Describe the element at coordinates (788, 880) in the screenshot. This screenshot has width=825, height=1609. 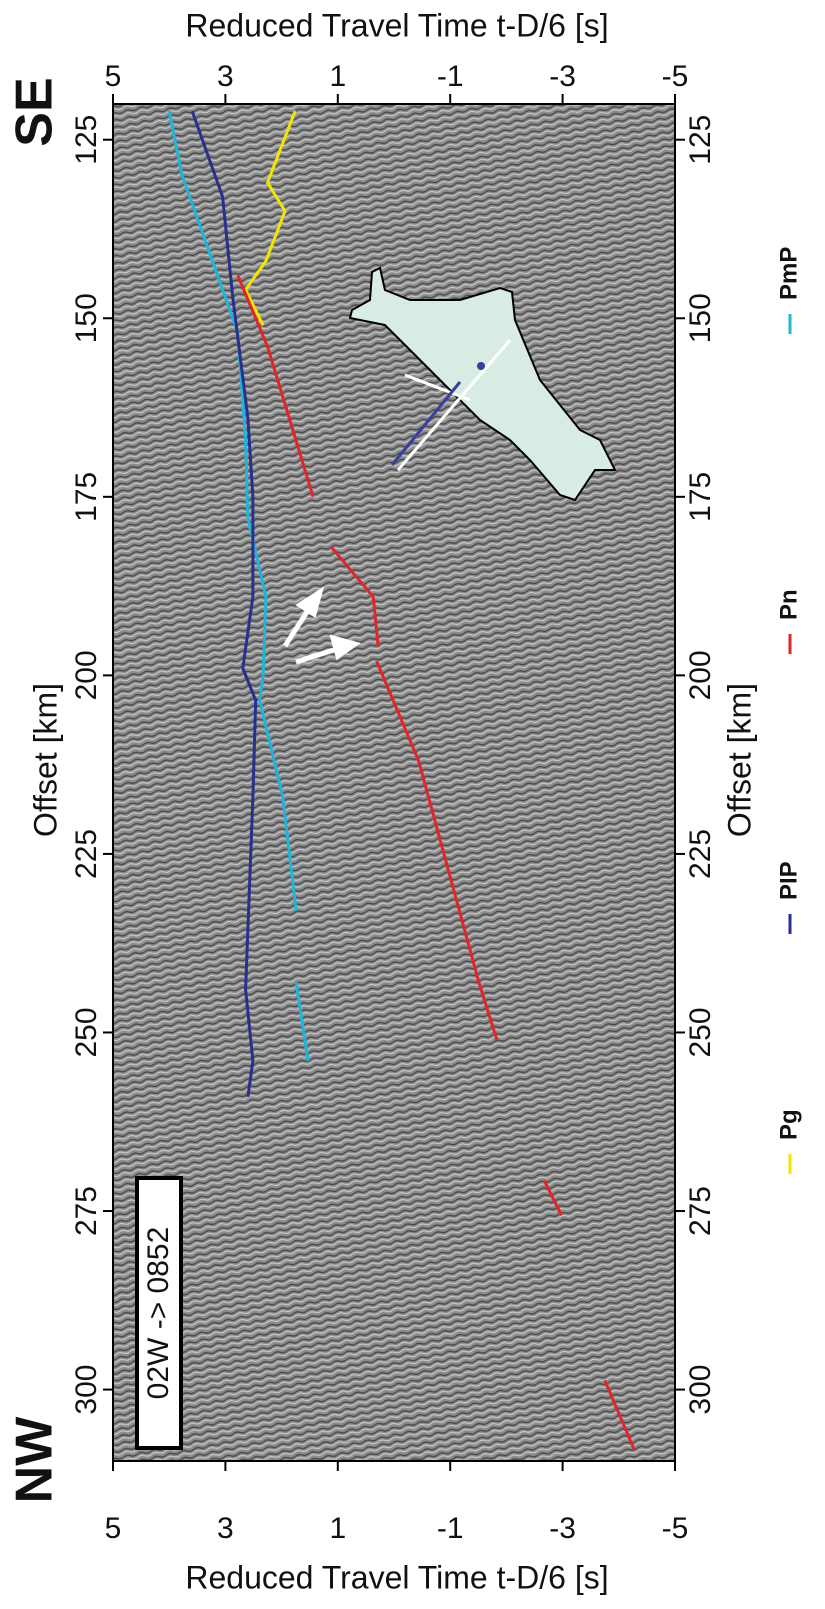
I see `legend-label: PIP` at that location.